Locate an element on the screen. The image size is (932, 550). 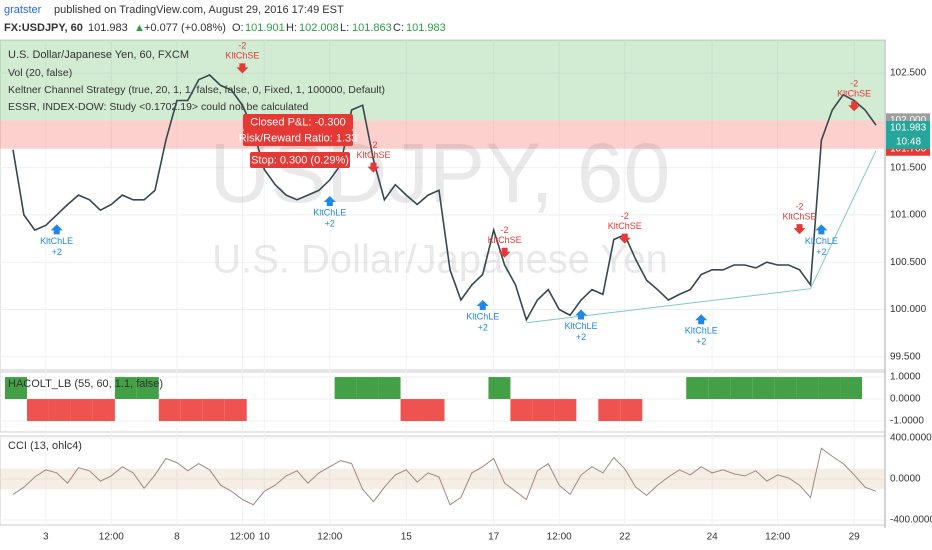
x-tick-label: 3 is located at coordinates (46, 537).